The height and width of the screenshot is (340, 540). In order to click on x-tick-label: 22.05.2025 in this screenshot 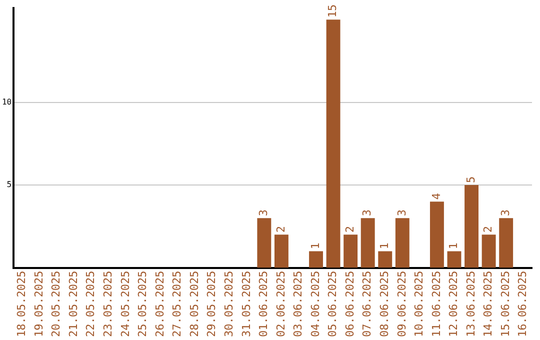, I will do `click(91, 304)`.